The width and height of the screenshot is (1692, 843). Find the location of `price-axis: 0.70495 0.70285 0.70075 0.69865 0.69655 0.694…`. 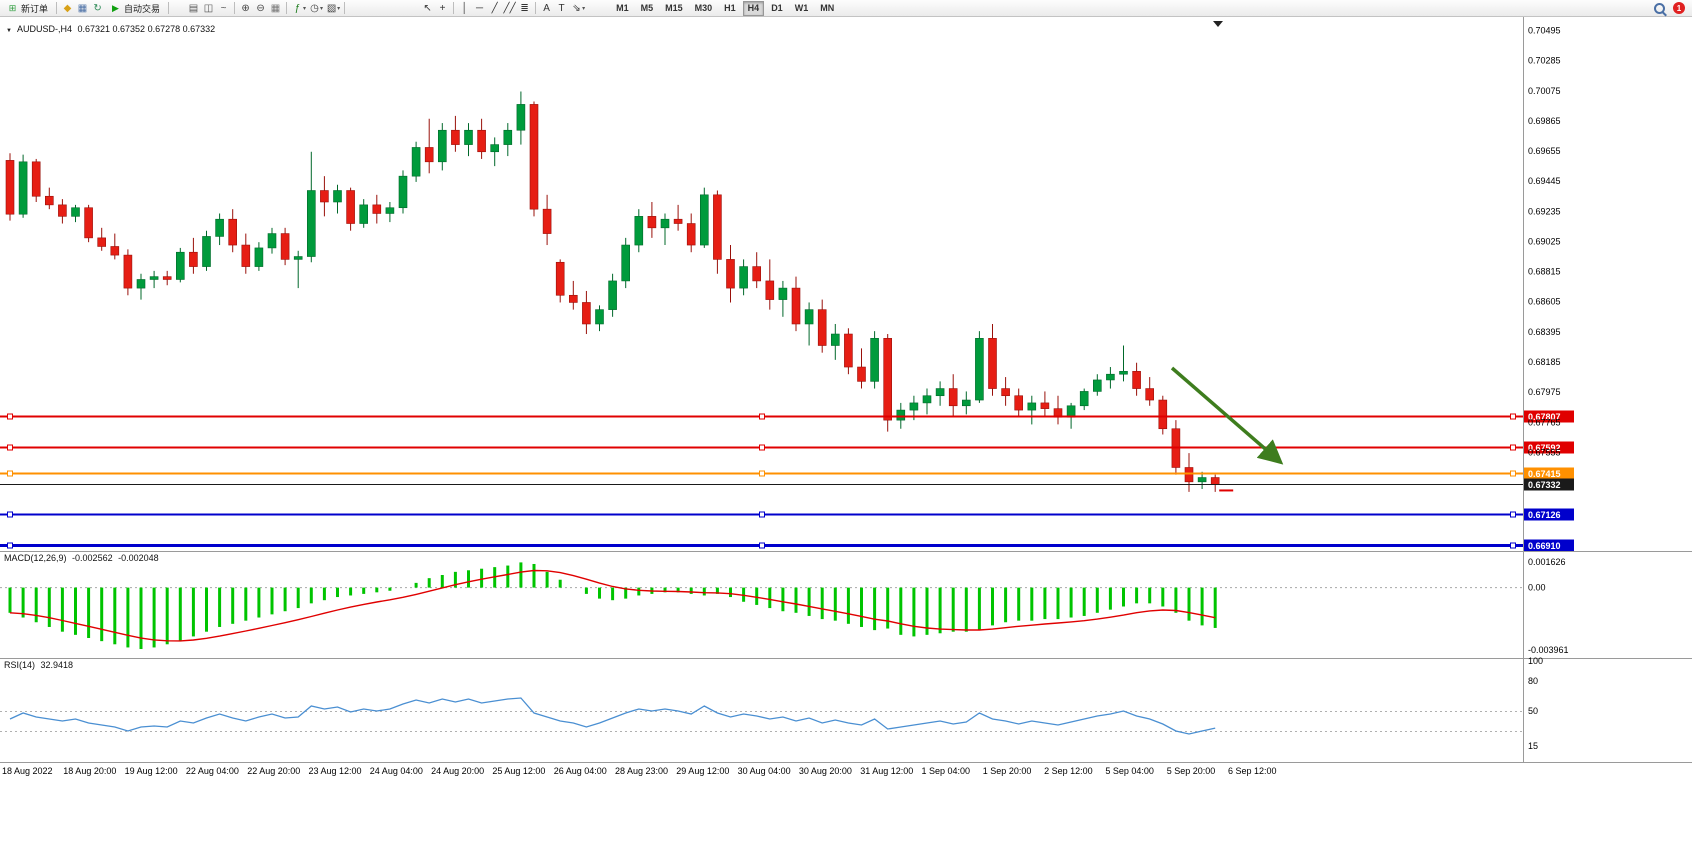

price-axis: 0.70495 0.70285 0.70075 0.69865 0.69655 0.694… is located at coordinates (1544, 242).